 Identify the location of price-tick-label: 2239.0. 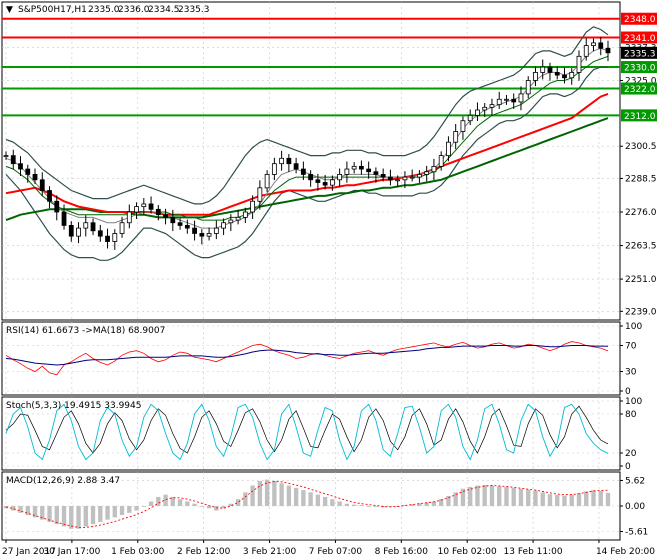
(641, 312).